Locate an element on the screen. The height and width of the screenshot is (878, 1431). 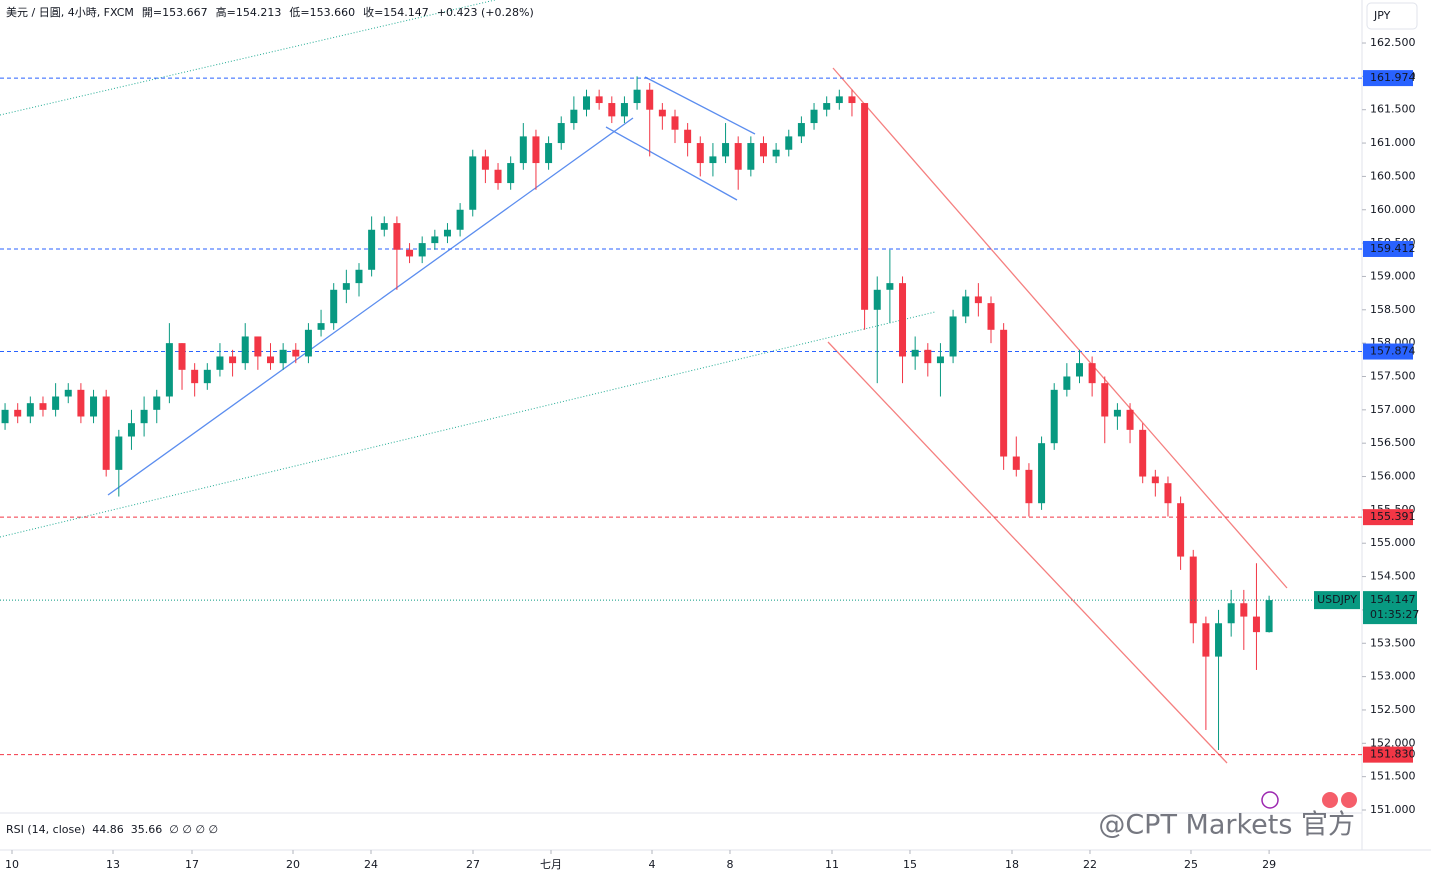
last-price-label: 154.147 is located at coordinates (1393, 599).